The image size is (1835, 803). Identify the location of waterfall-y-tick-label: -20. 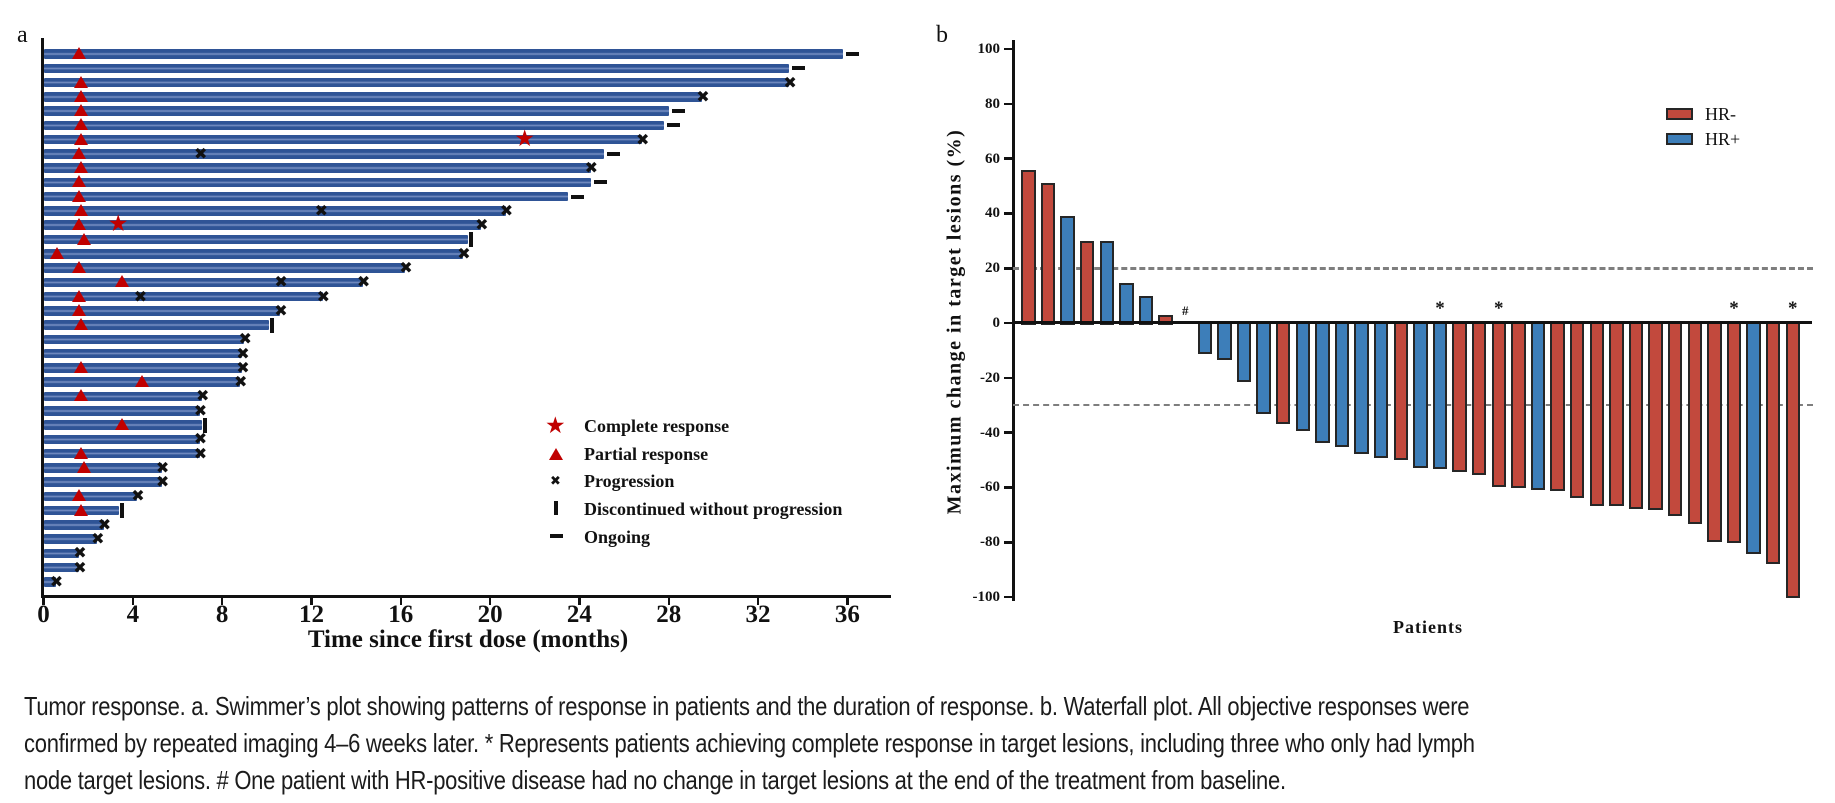
(990, 377).